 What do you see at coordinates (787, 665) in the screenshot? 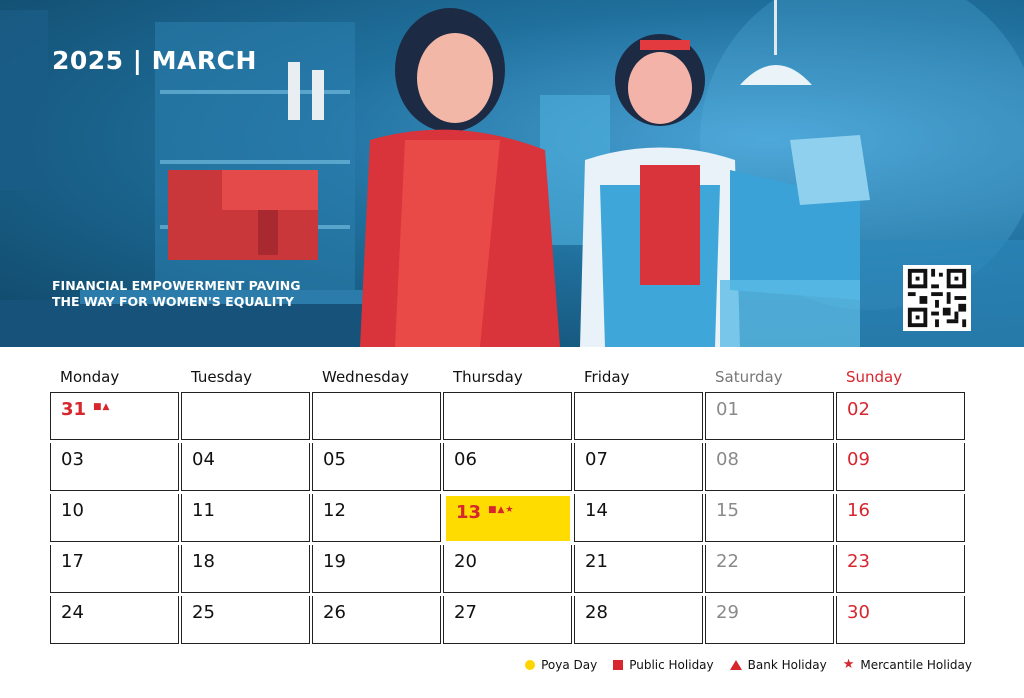
I see `legend-label: Bank Holiday` at bounding box center [787, 665].